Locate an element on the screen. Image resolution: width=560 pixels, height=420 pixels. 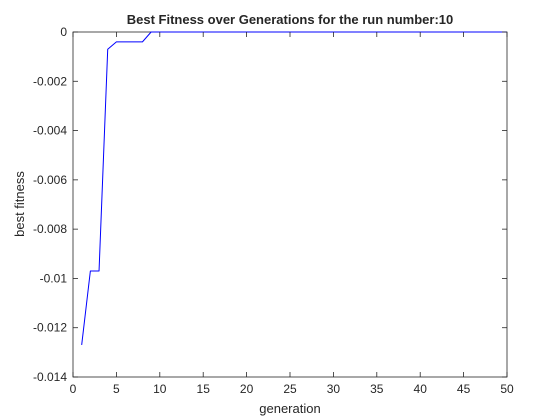
x-tick-label: 40 is located at coordinates (421, 389).